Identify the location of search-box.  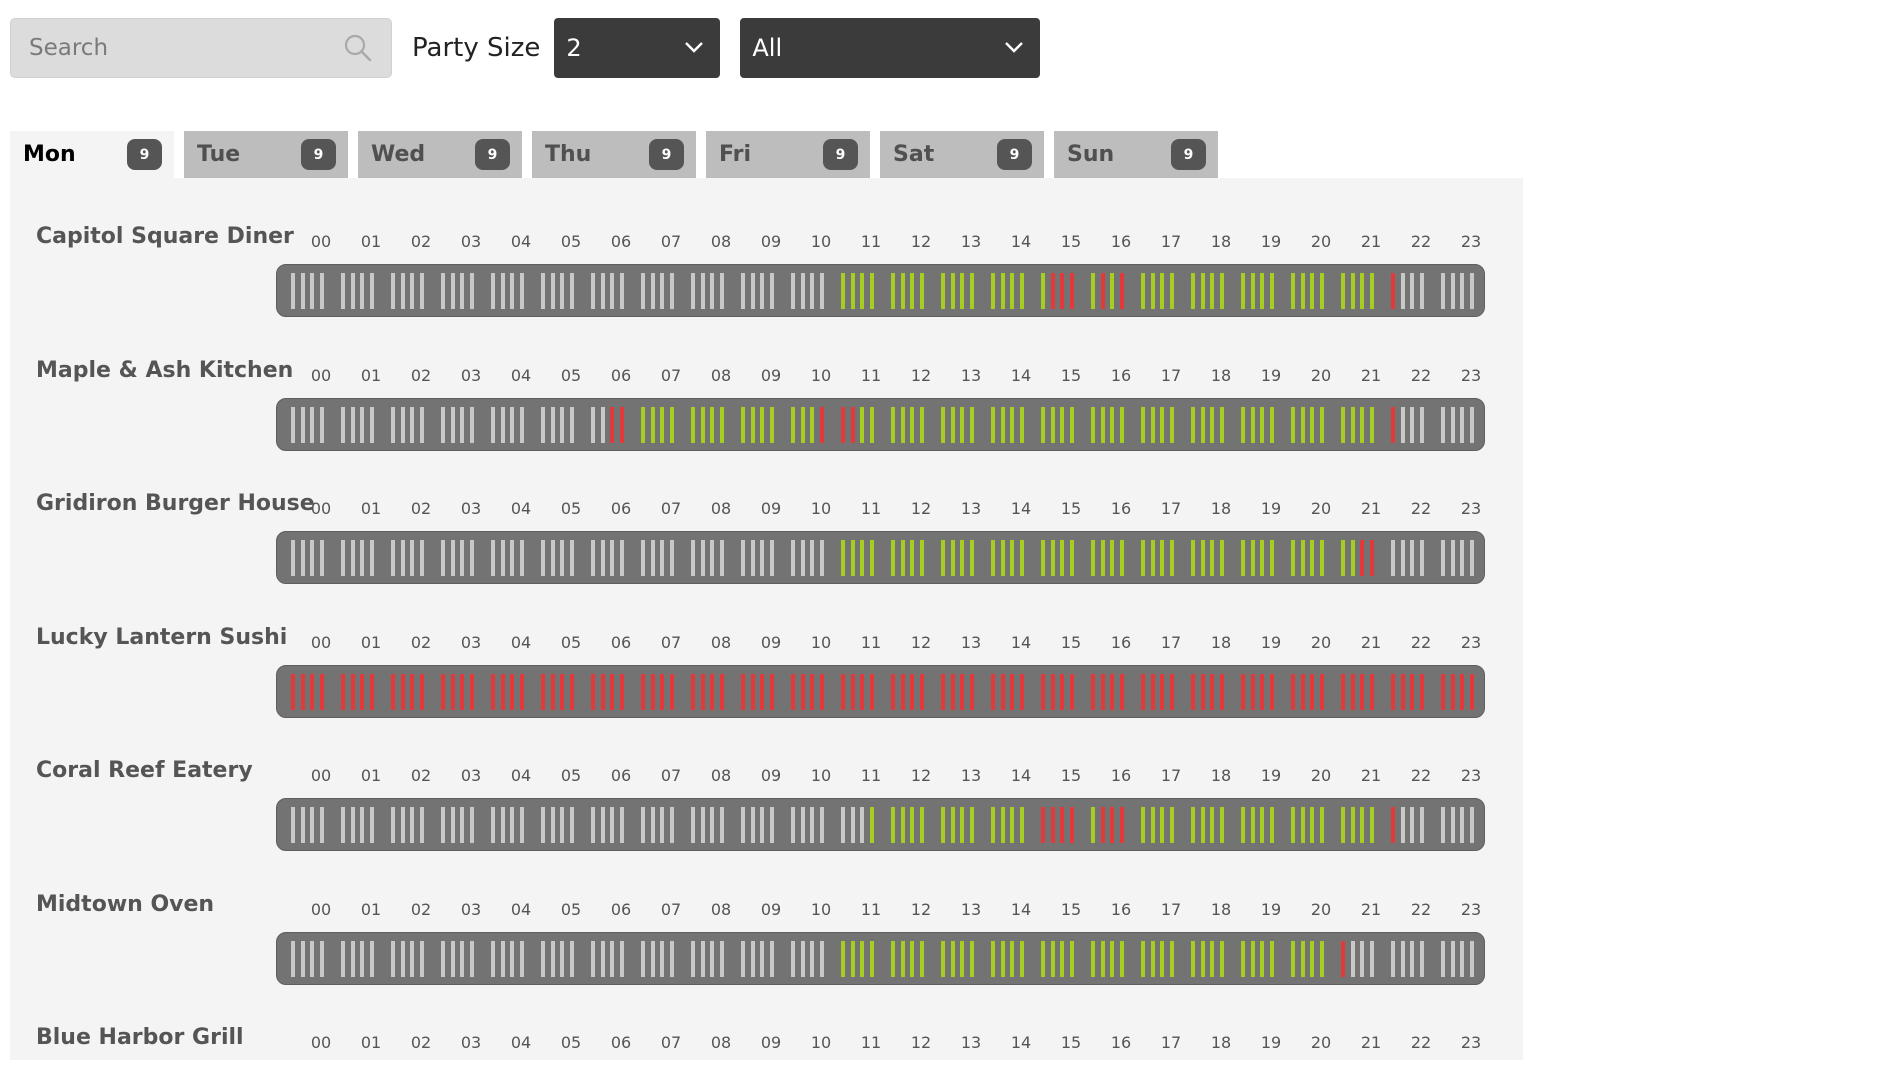
(201, 48).